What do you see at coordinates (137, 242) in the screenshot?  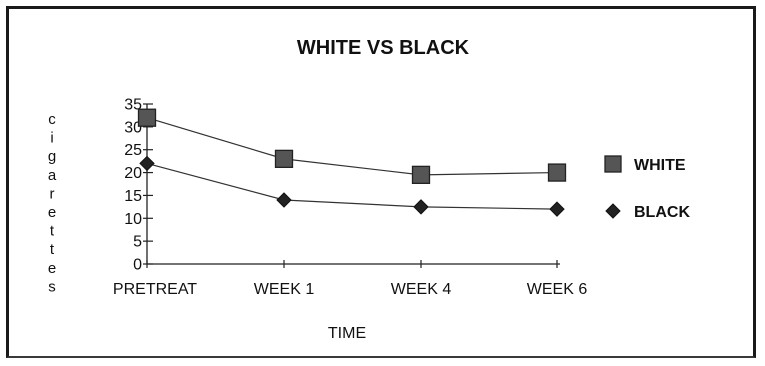 I see `y-tick-label: 5` at bounding box center [137, 242].